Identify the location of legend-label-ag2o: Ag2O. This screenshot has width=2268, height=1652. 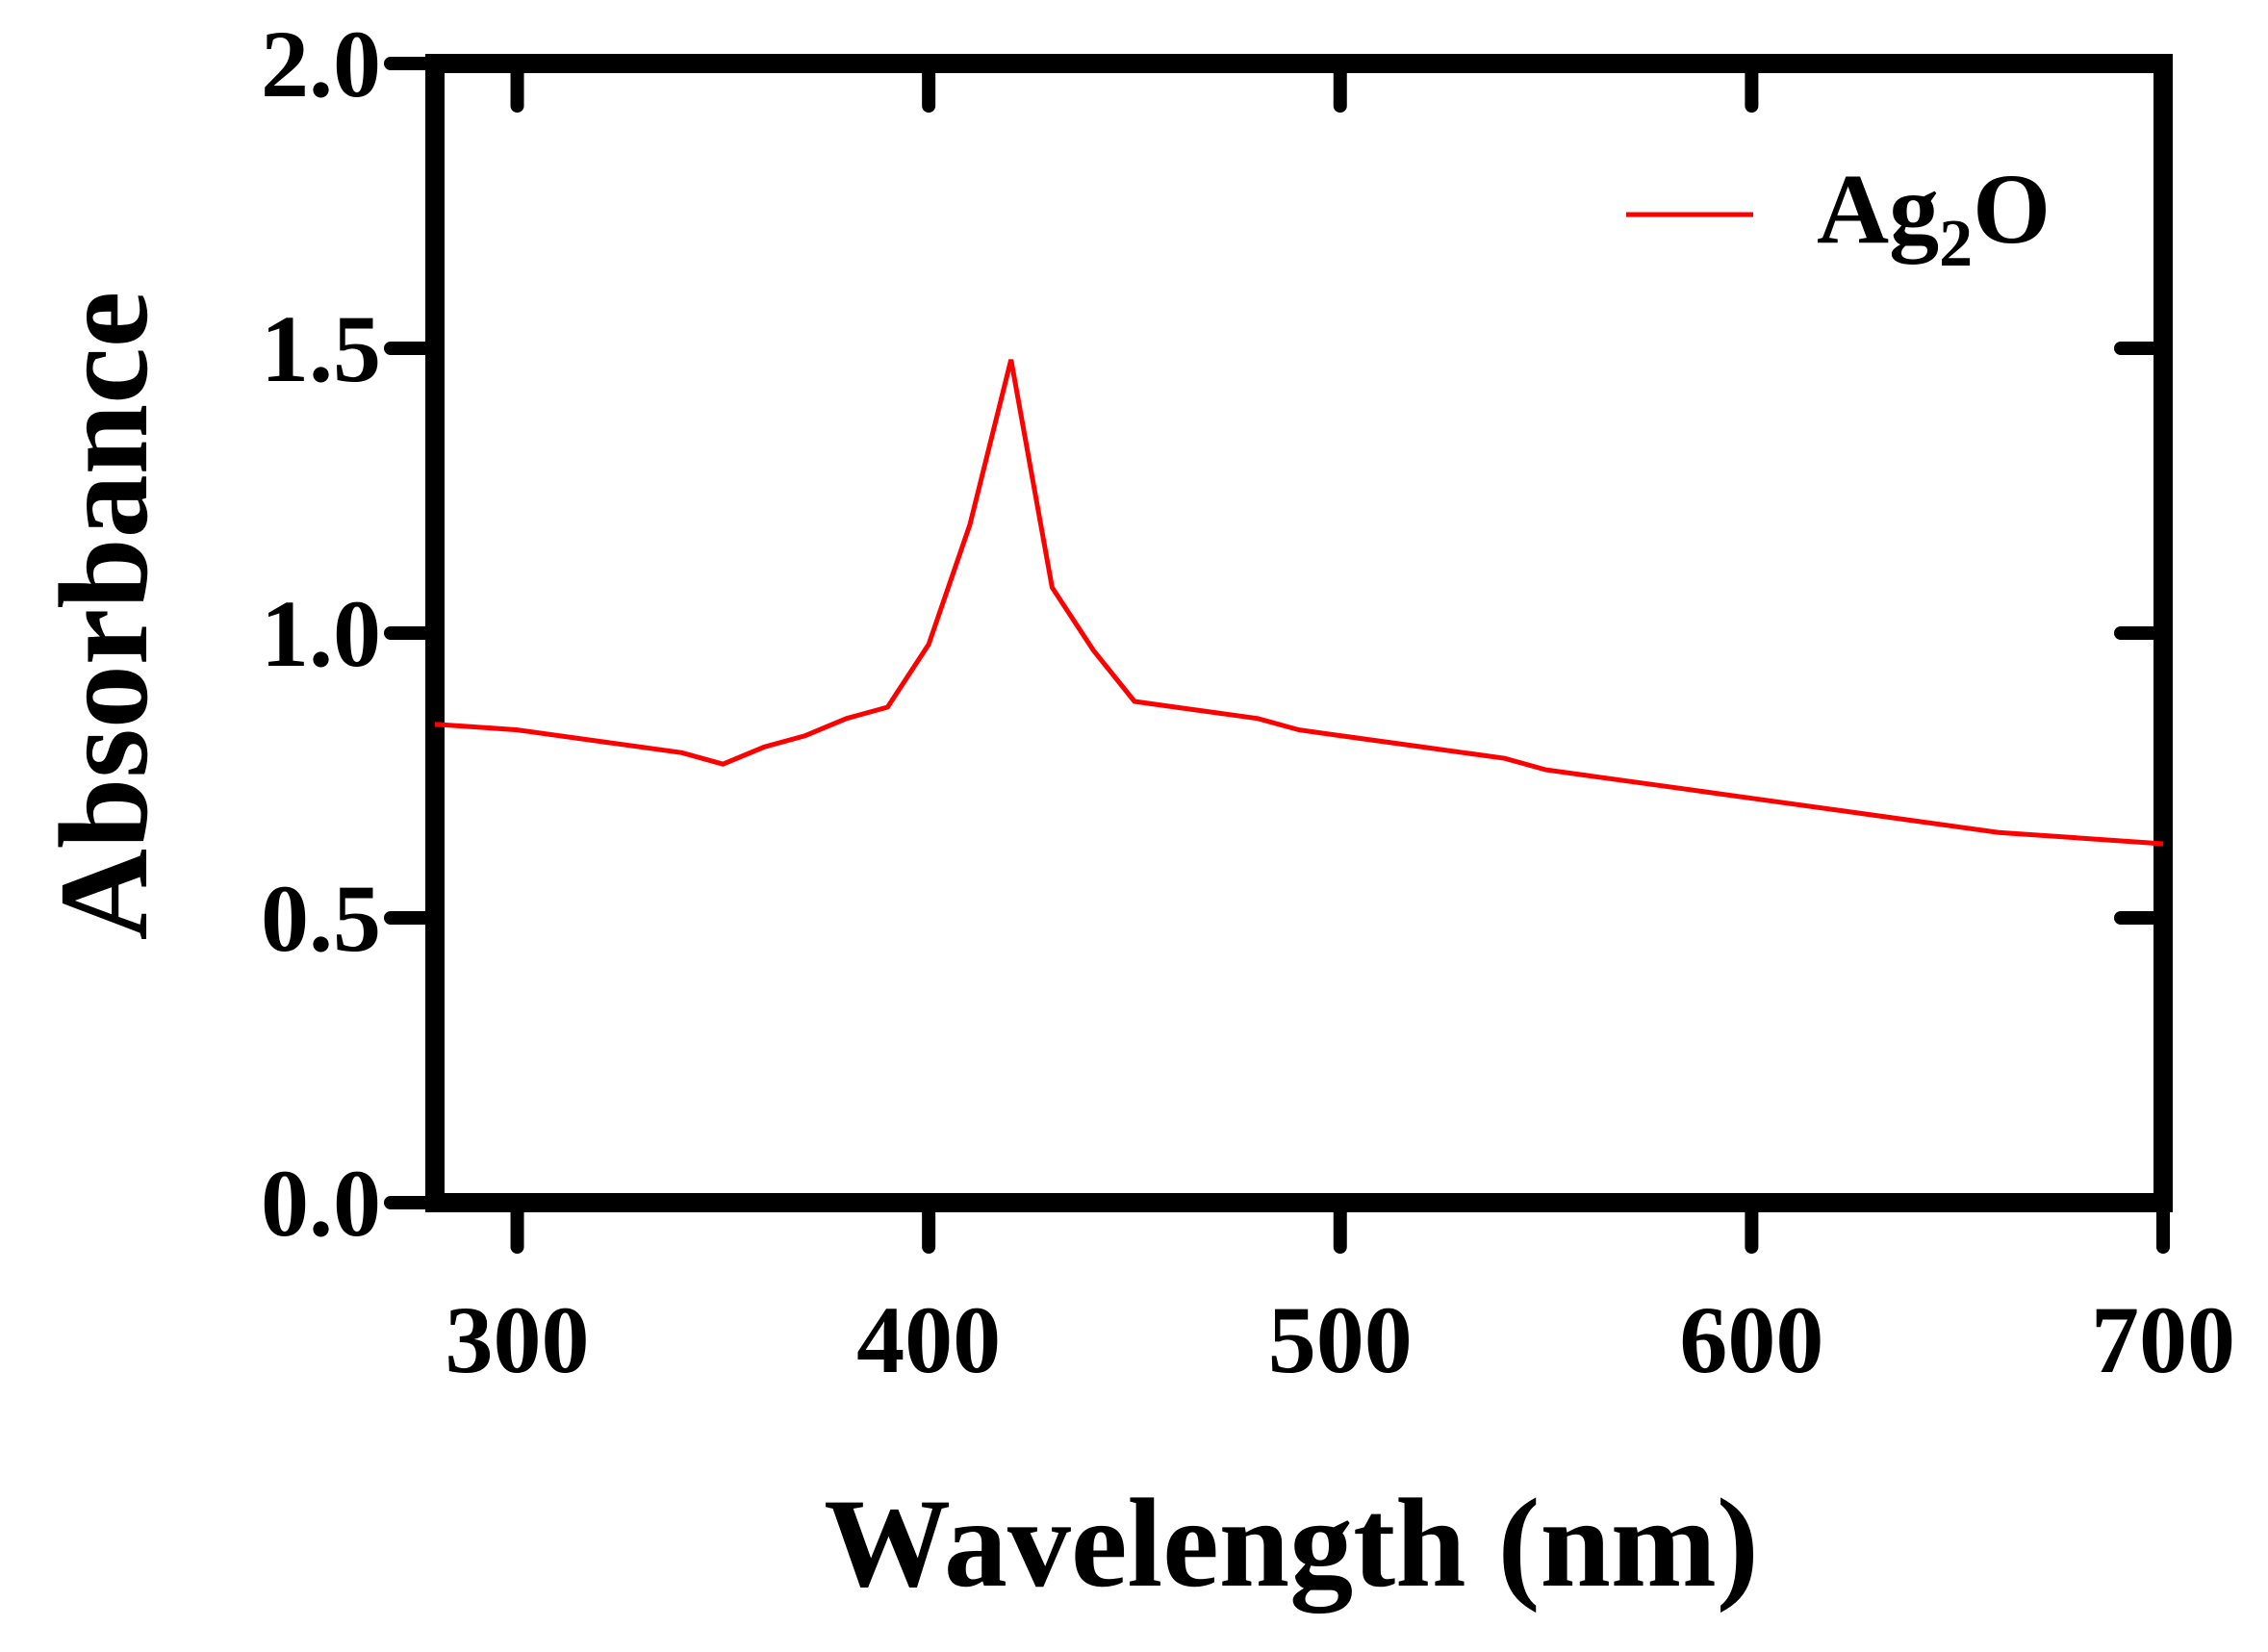
(1934, 217).